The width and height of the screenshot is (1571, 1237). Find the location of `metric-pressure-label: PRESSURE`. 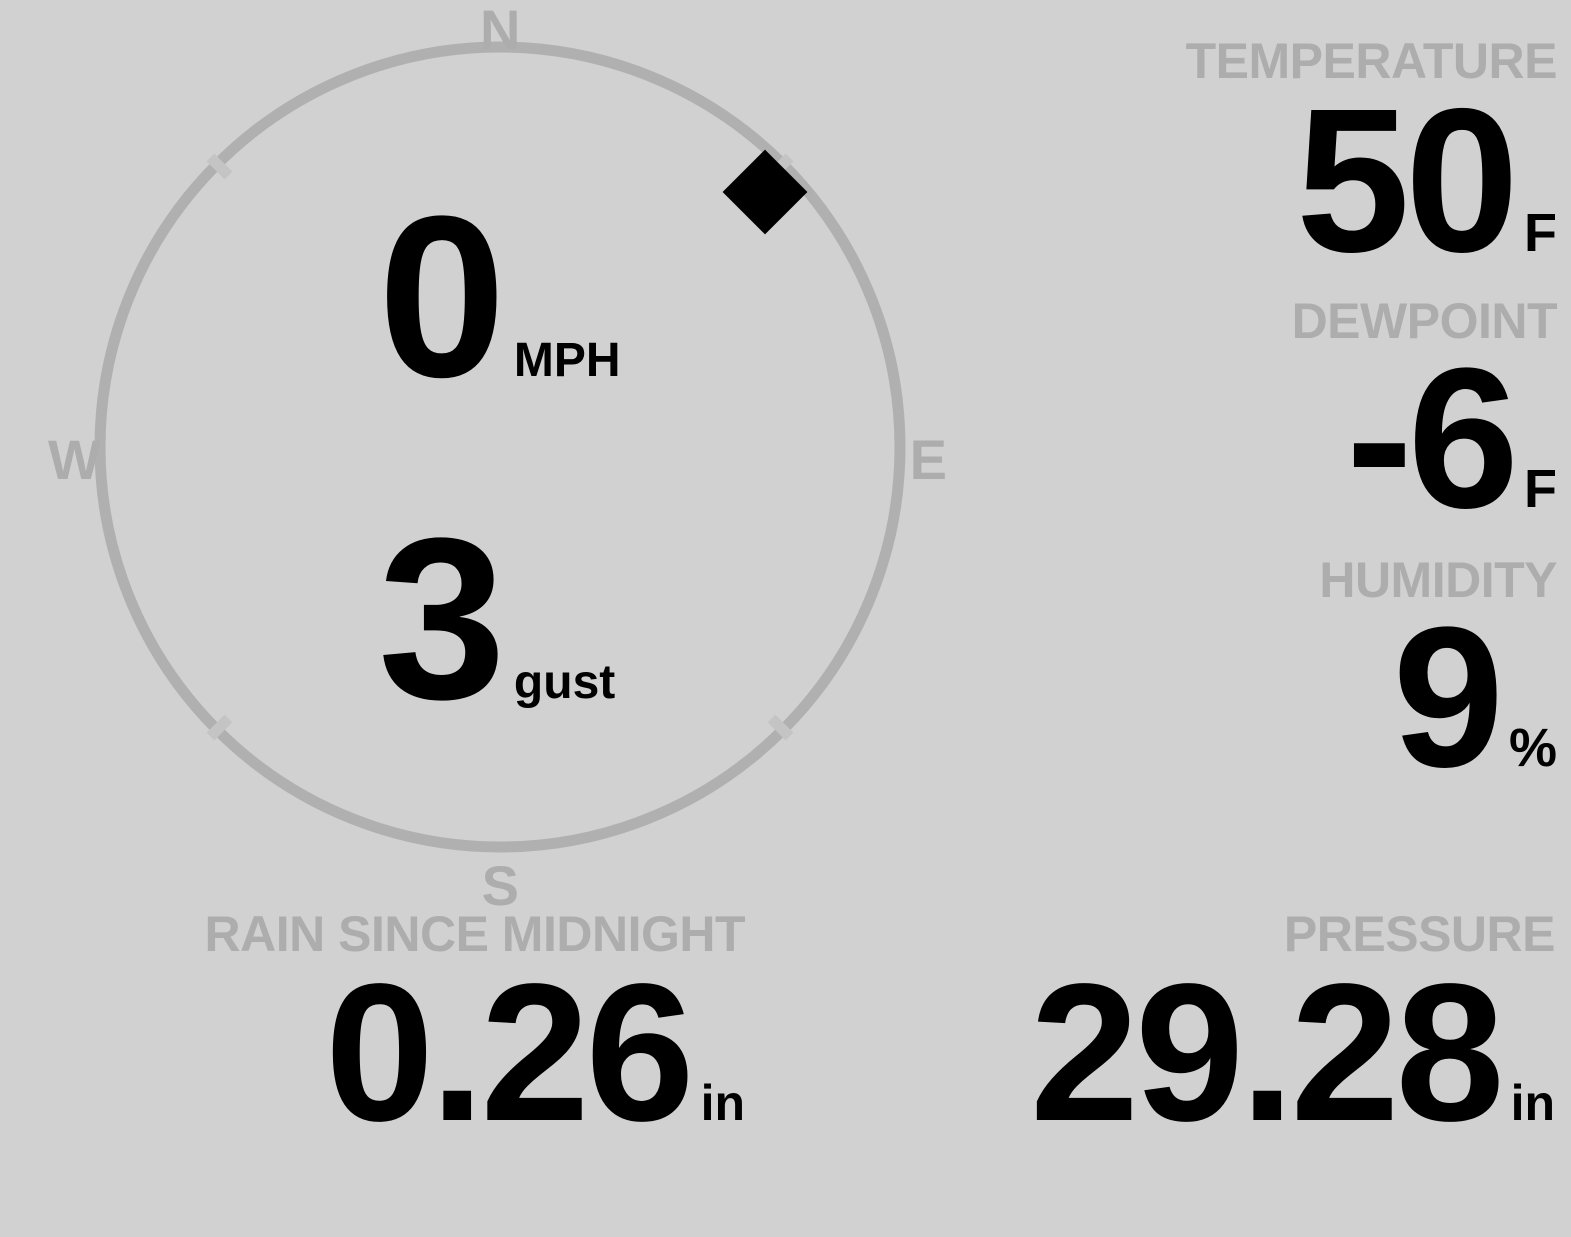

metric-pressure-label: PRESSURE is located at coordinates (1419, 934).